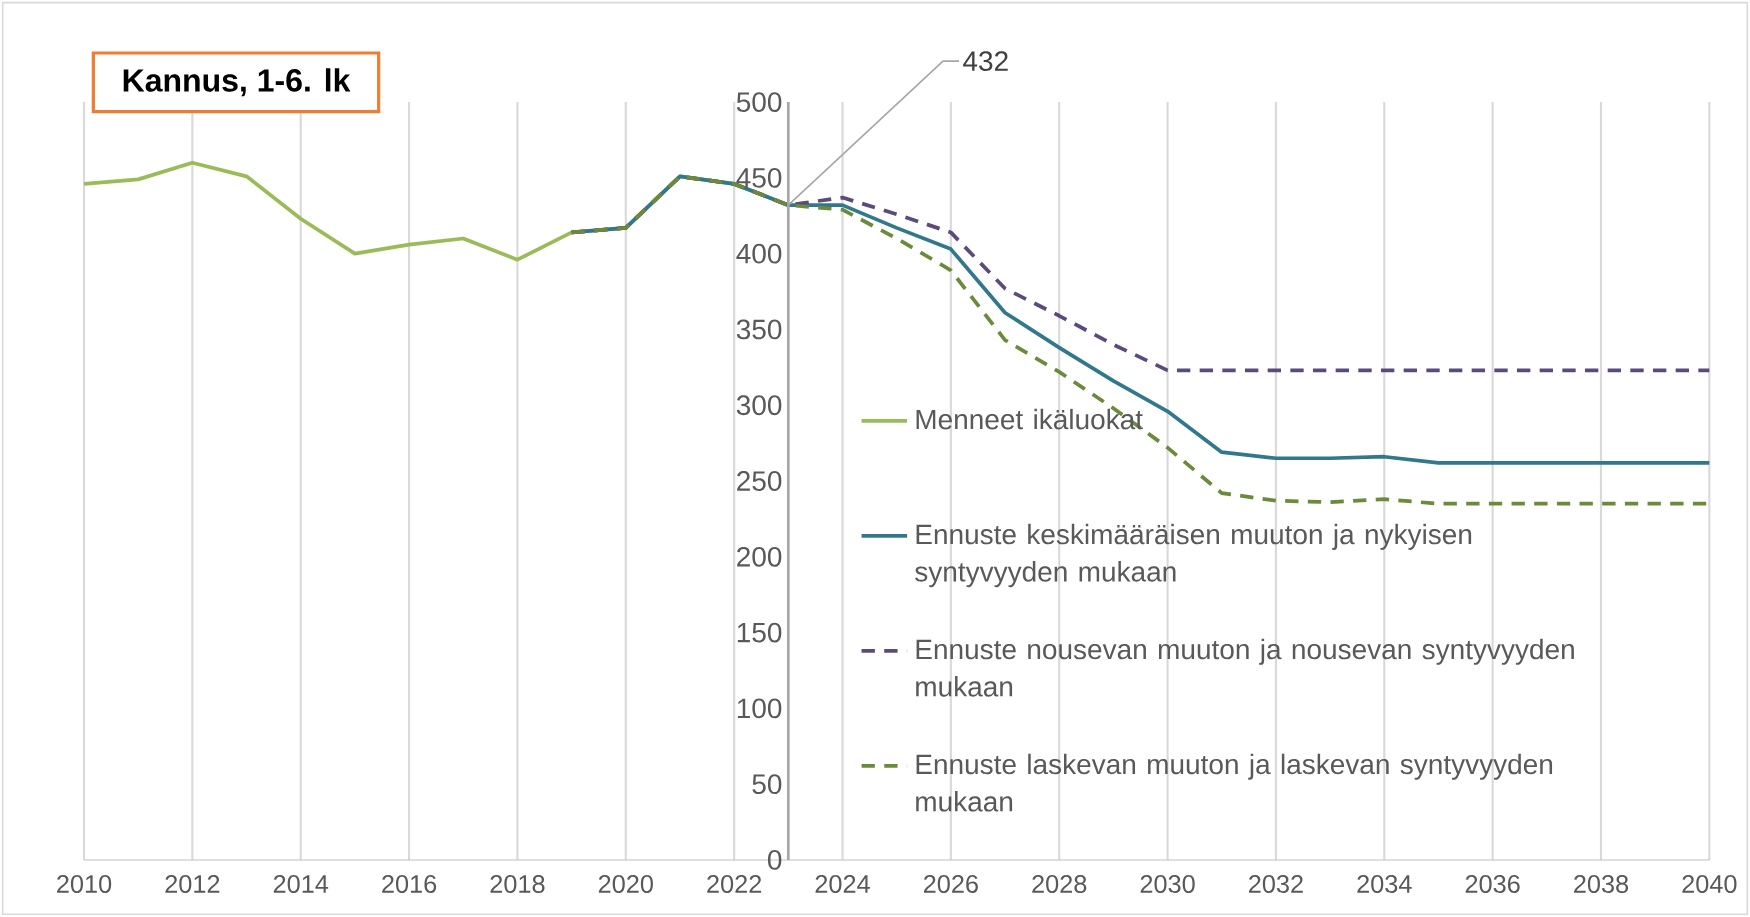 This screenshot has width=1750, height=917. What do you see at coordinates (1234, 782) in the screenshot?
I see `legend-label: Ennuste laskevan muuton ja laskevan syntyvyyden mukaan` at bounding box center [1234, 782].